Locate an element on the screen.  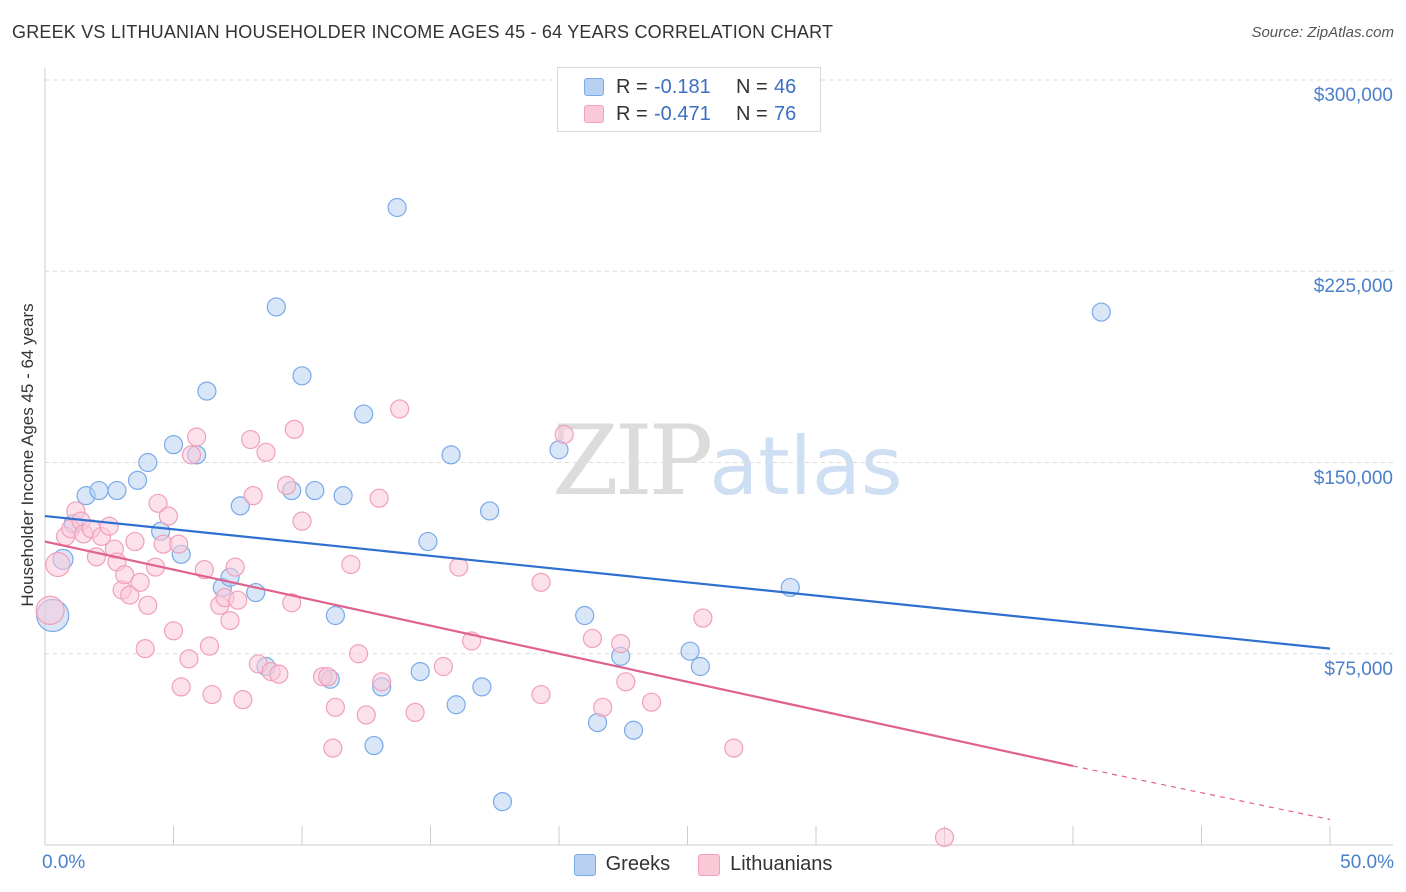
legend-n-value: 76 is located at coordinates (785, 113).